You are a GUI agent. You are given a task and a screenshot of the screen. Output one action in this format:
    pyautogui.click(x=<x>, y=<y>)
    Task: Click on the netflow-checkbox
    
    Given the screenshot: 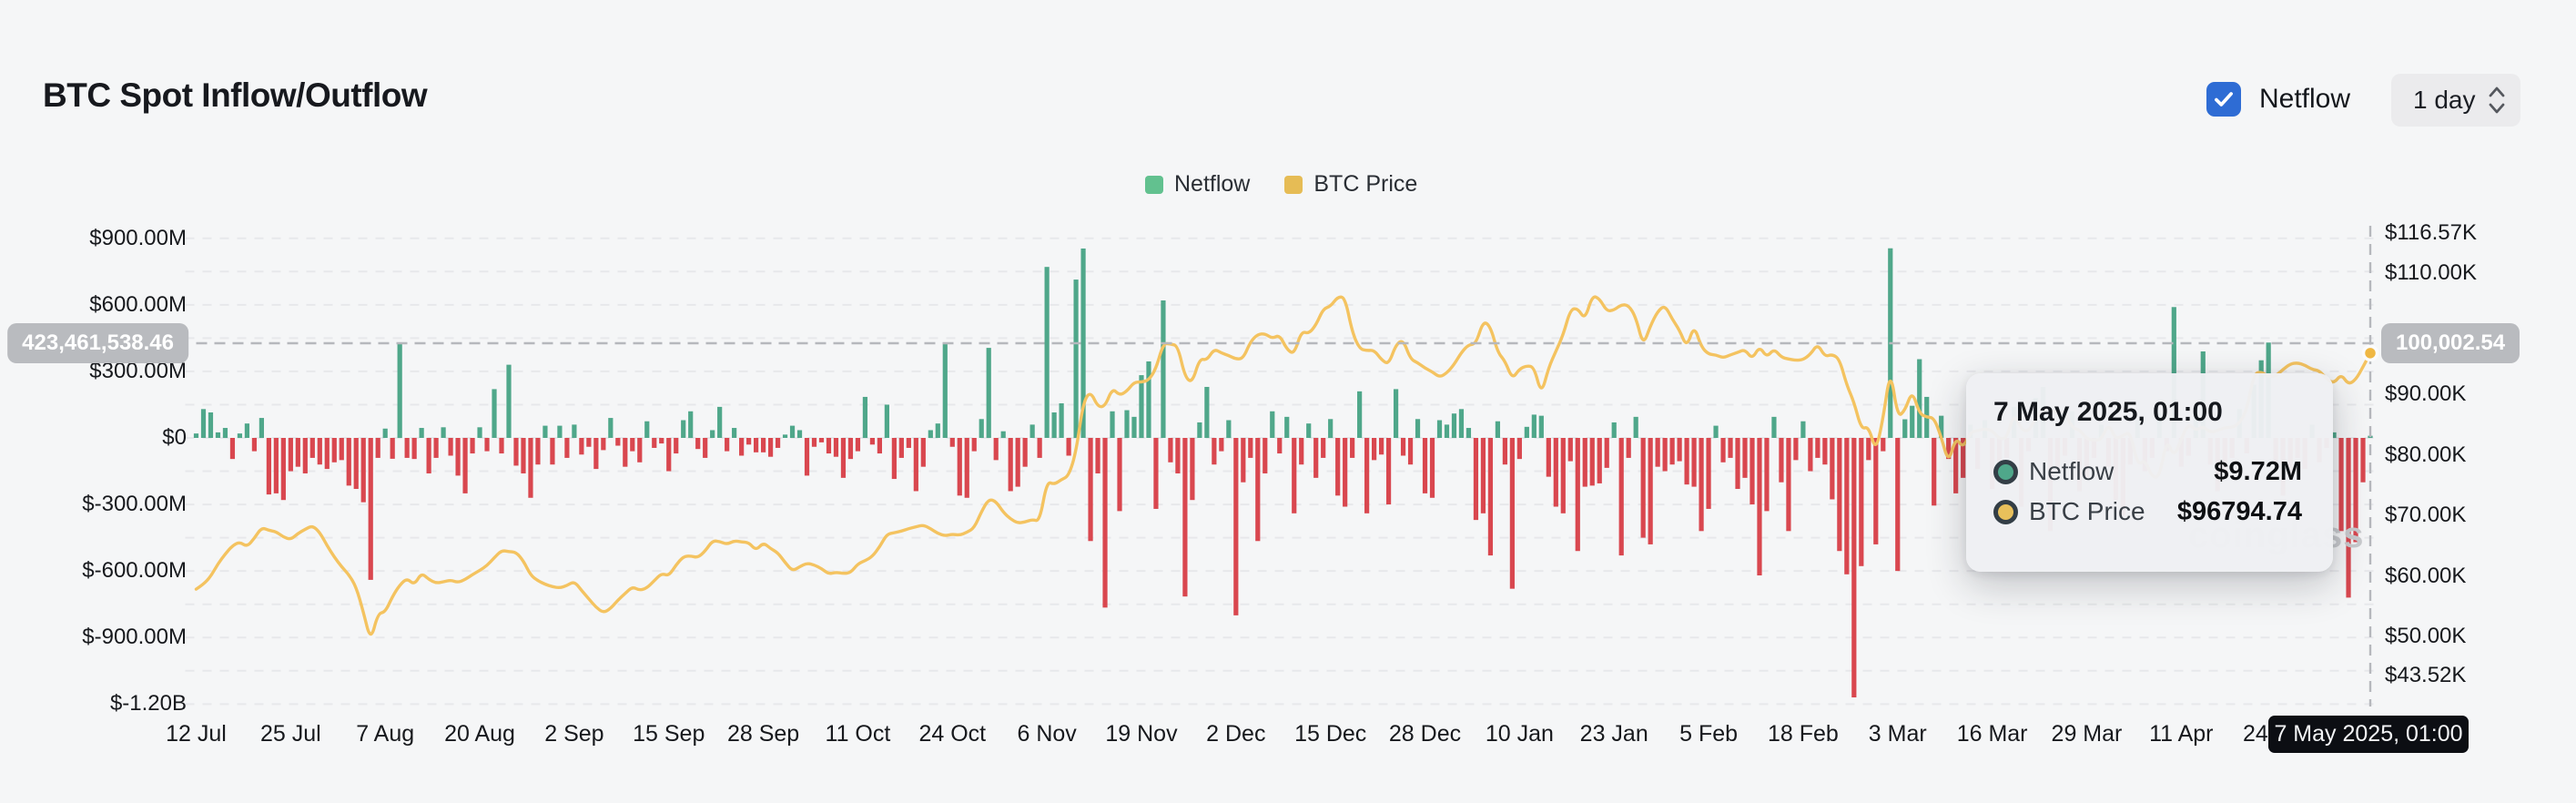 What is the action you would take?
    pyautogui.click(x=2223, y=99)
    